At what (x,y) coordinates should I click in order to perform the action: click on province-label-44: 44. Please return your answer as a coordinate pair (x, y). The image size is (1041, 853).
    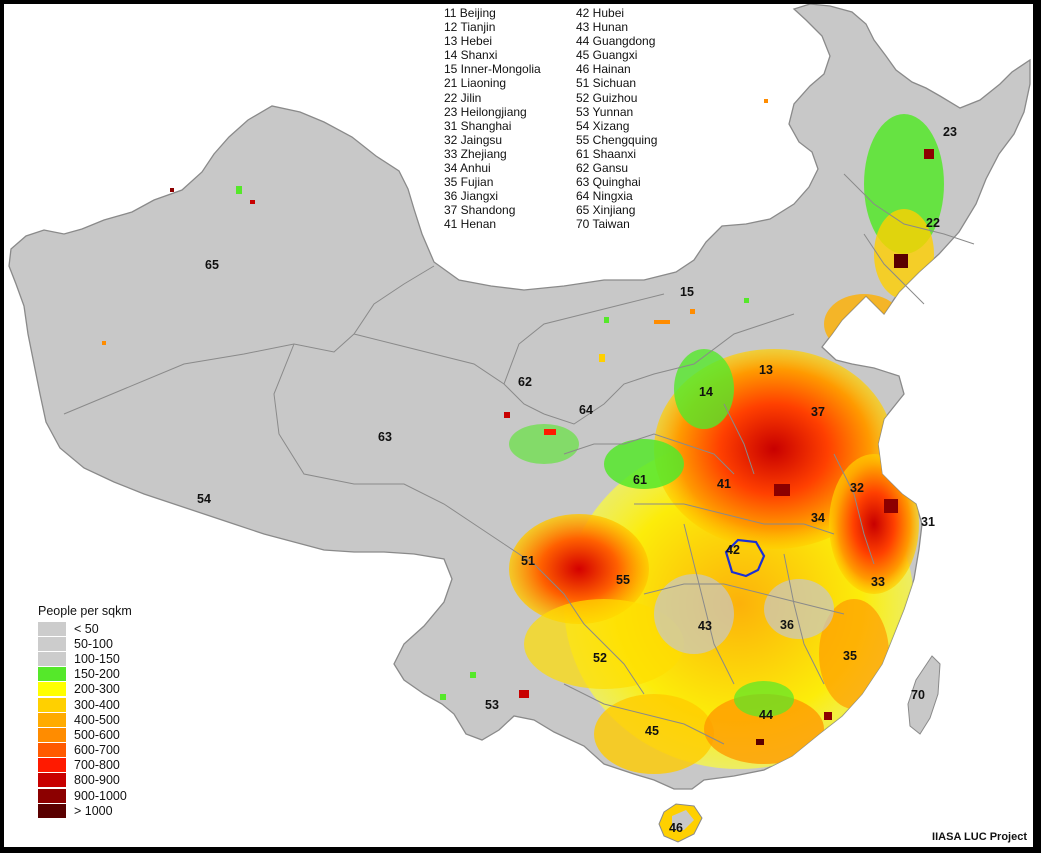
    Looking at the image, I should click on (766, 715).